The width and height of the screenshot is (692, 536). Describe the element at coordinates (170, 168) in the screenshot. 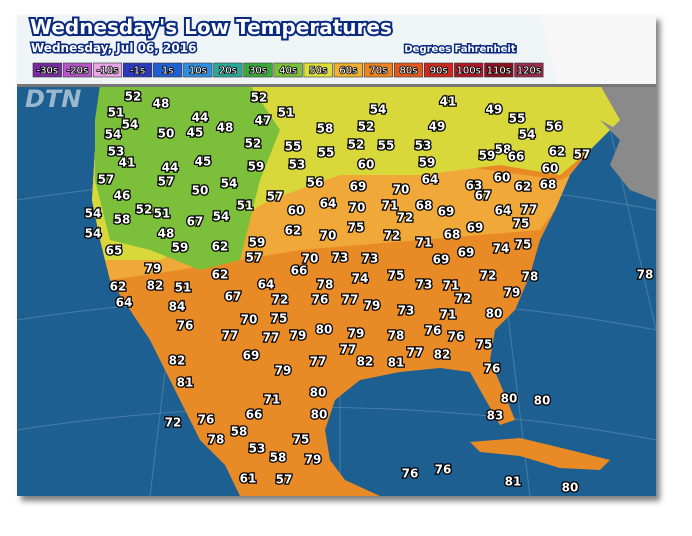

I see `temperature: 44` at that location.